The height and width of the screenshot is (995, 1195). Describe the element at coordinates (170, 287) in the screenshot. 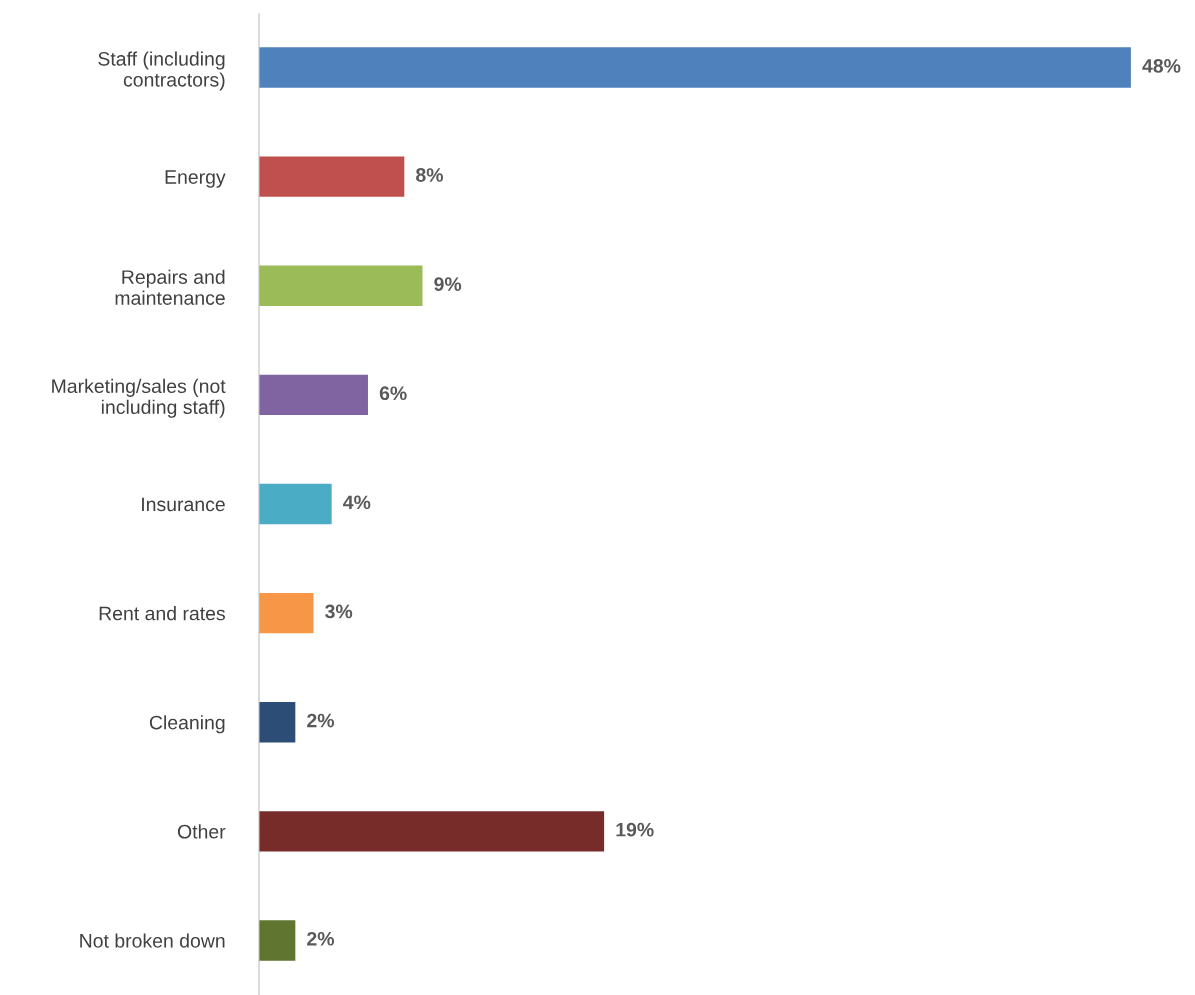

I see `y-tick-label: Repairs and maintenance` at that location.